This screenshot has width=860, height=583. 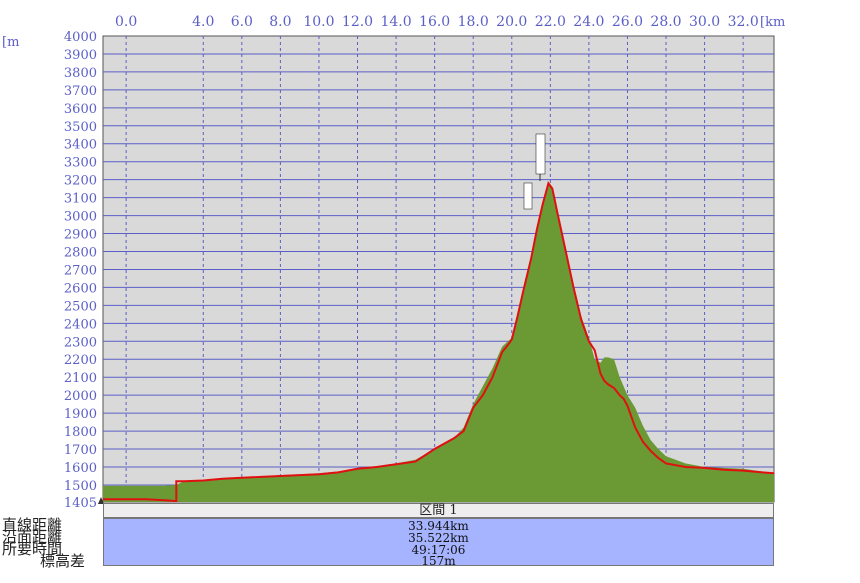 I want to click on surface-distance-label: 沿面距離, so click(x=32, y=537).